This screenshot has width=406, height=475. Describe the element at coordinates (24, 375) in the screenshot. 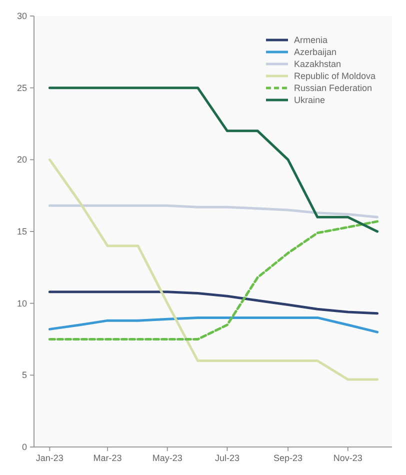

I see `y-tick-label: 5` at that location.